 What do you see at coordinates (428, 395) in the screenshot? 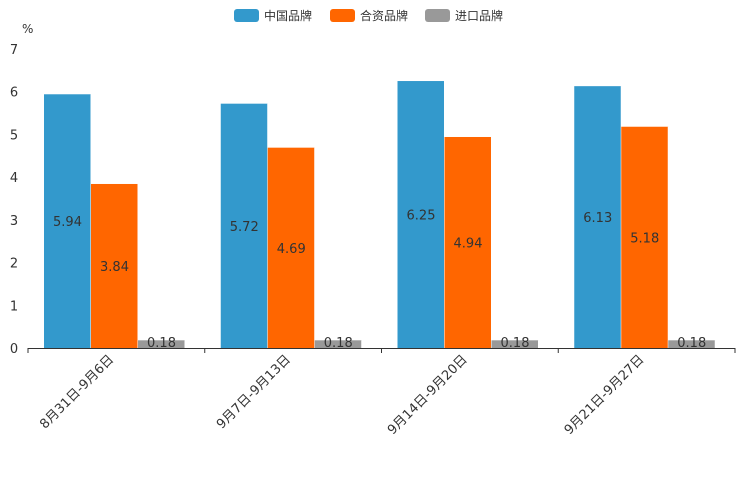
I see `x-tick-label: 9月14日-9月20日` at bounding box center [428, 395].